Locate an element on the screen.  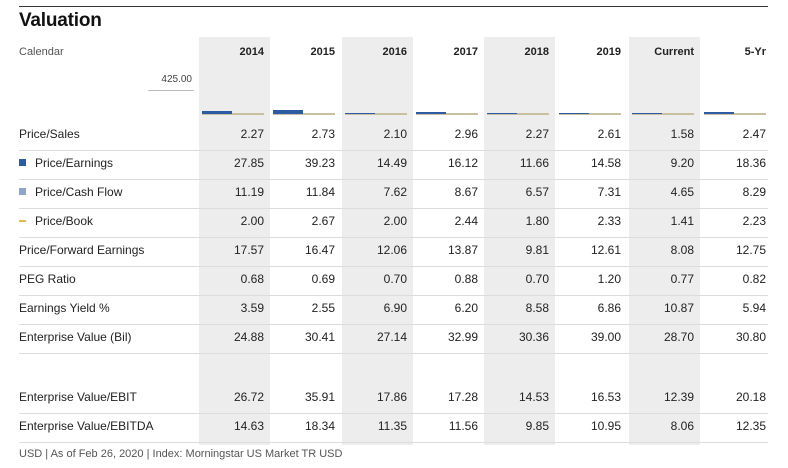
table-cell: 0.88 is located at coordinates (466, 279).